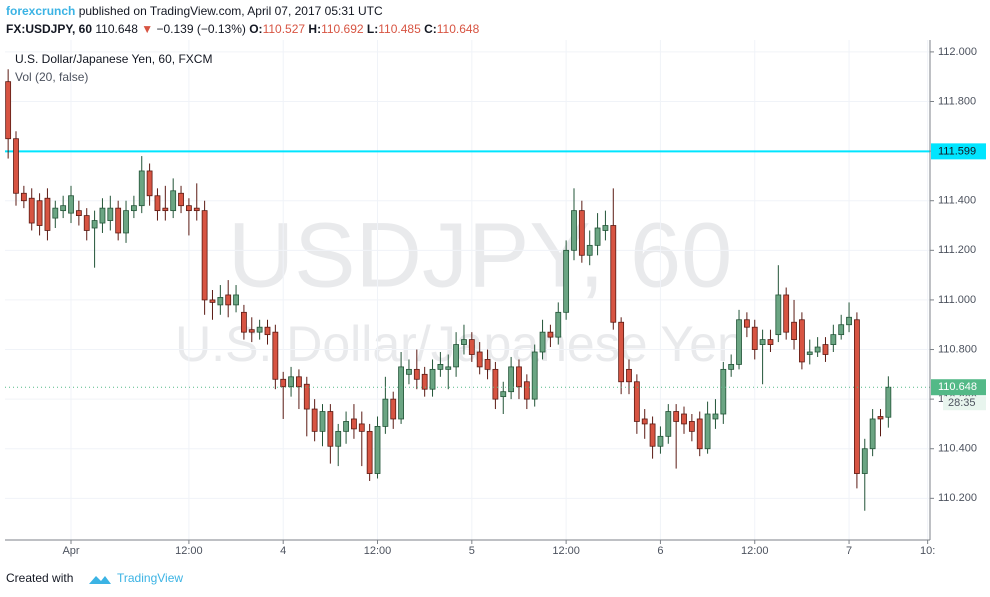 Image resolution: width=990 pixels, height=597 pixels. Describe the element at coordinates (957, 101) in the screenshot. I see `y-tick-label: 111.800` at that location.